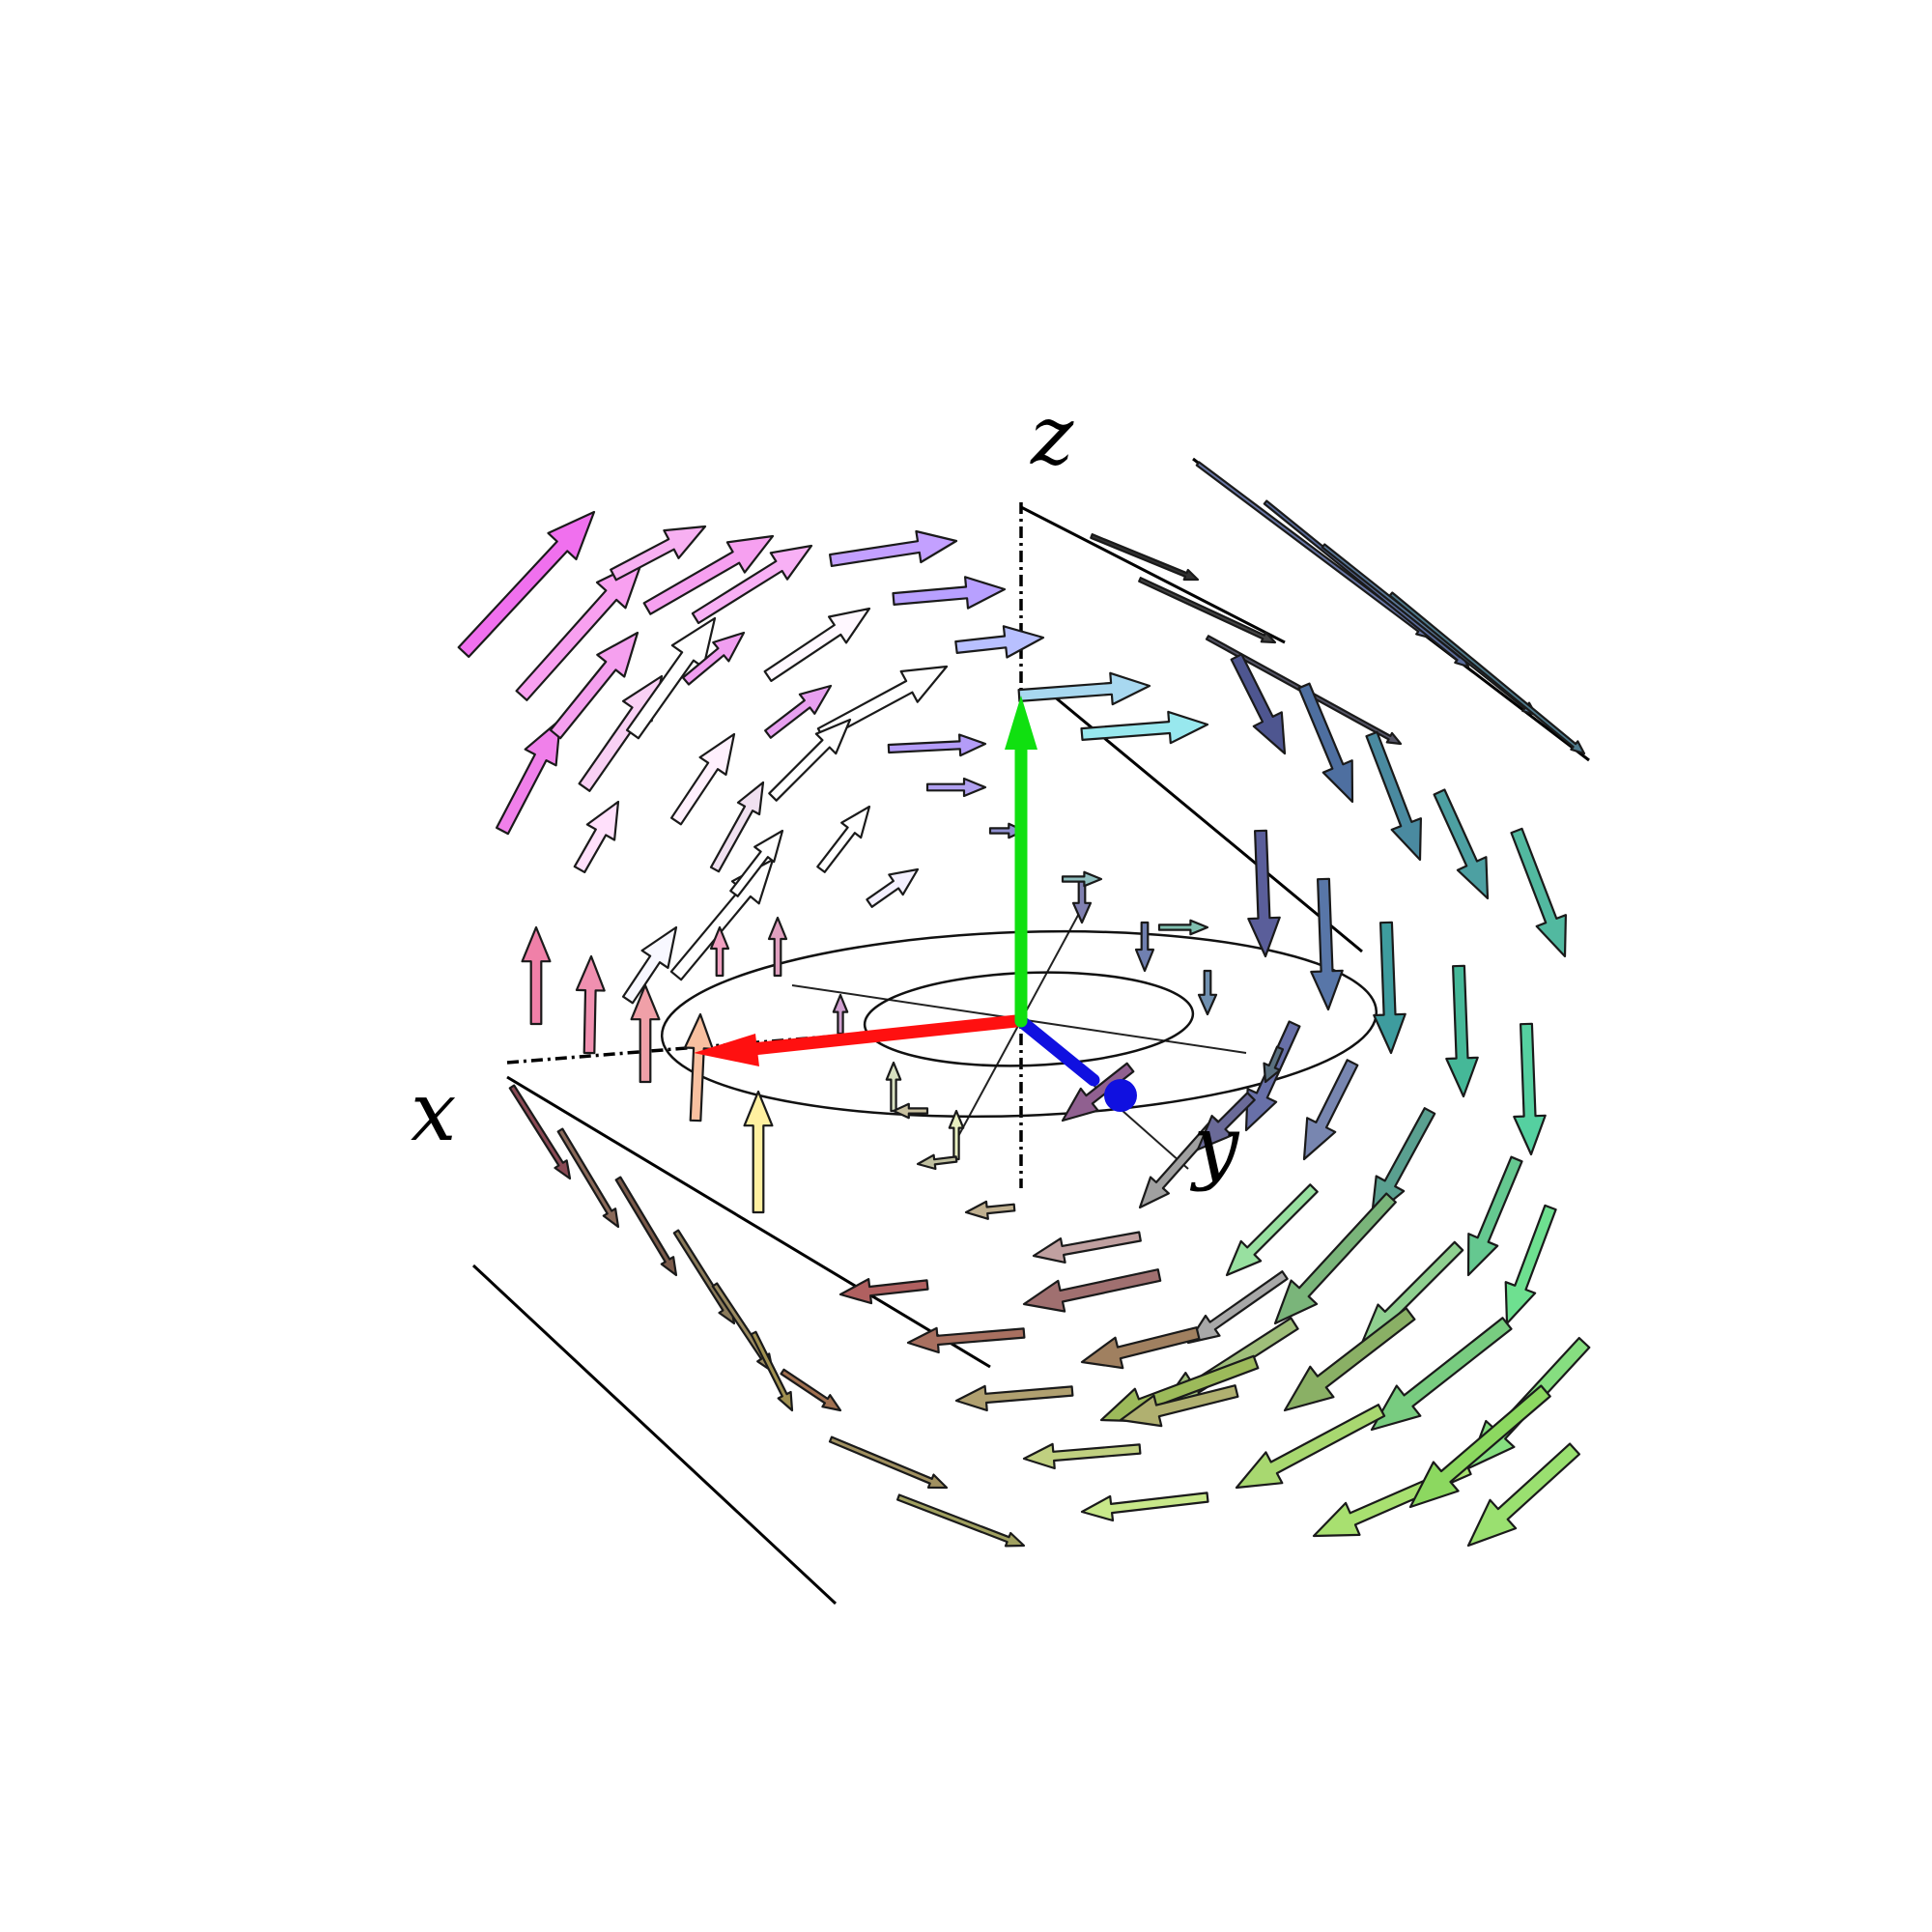 This screenshot has width=1932, height=1932. I want to click on y-axis-arrow, so click(1075, 1063).